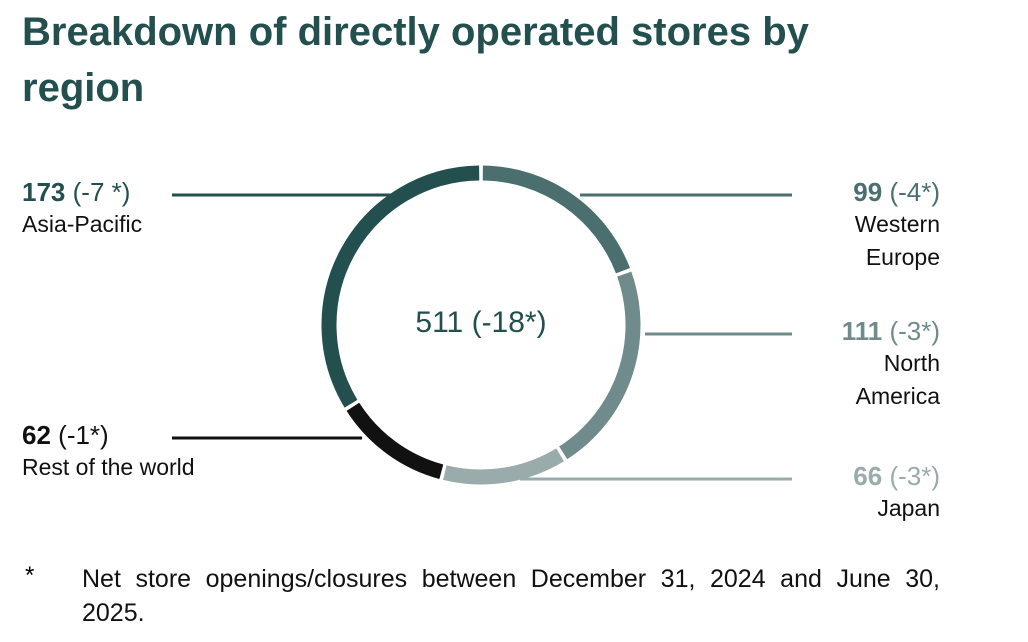  I want to click on change-label: (-4*), so click(914, 192).